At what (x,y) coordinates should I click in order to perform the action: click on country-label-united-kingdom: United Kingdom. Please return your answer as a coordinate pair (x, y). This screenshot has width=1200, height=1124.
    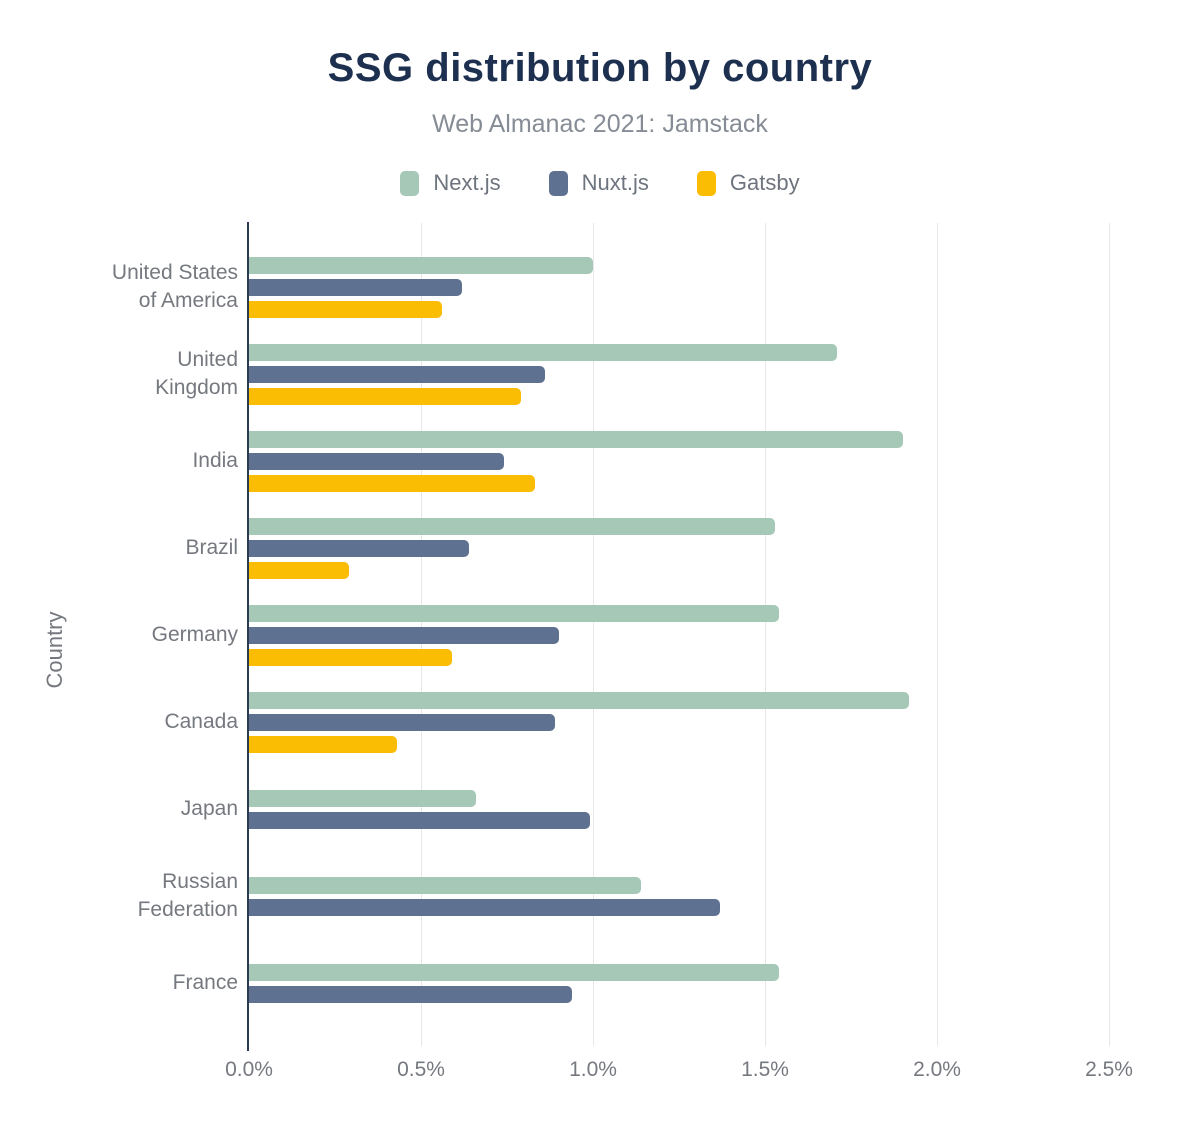
    Looking at the image, I should click on (196, 373).